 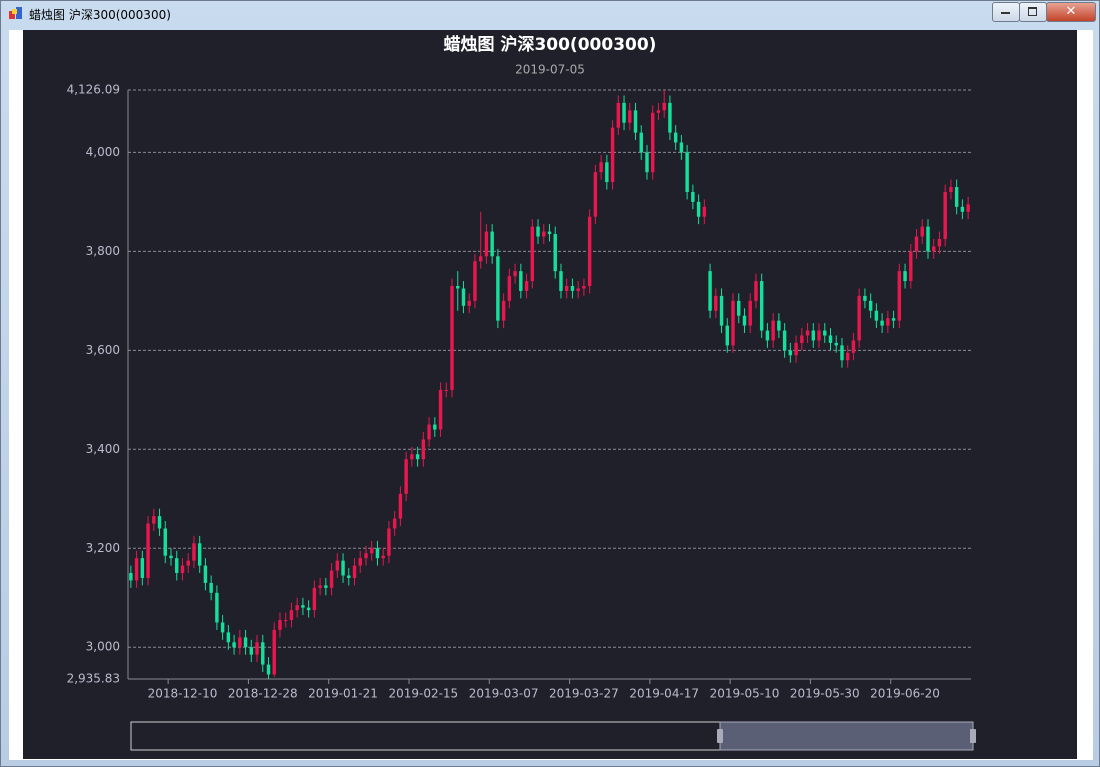 What do you see at coordinates (103, 251) in the screenshot?
I see `y-tick-label: 3,800` at bounding box center [103, 251].